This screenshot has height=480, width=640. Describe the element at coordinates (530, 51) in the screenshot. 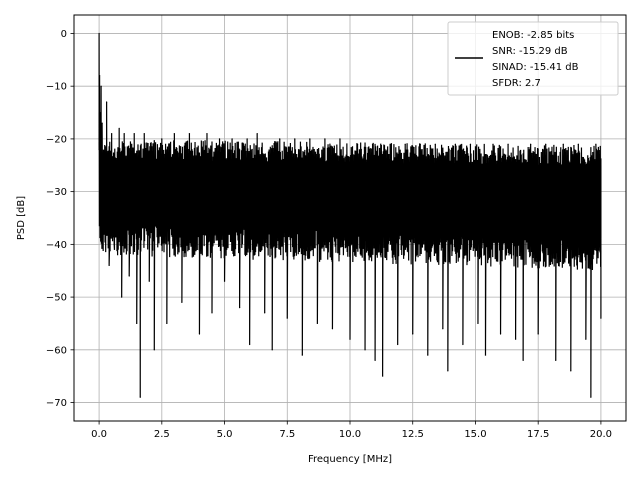

I see `legend-entry-snr: SNR: -15.29 dB` at that location.